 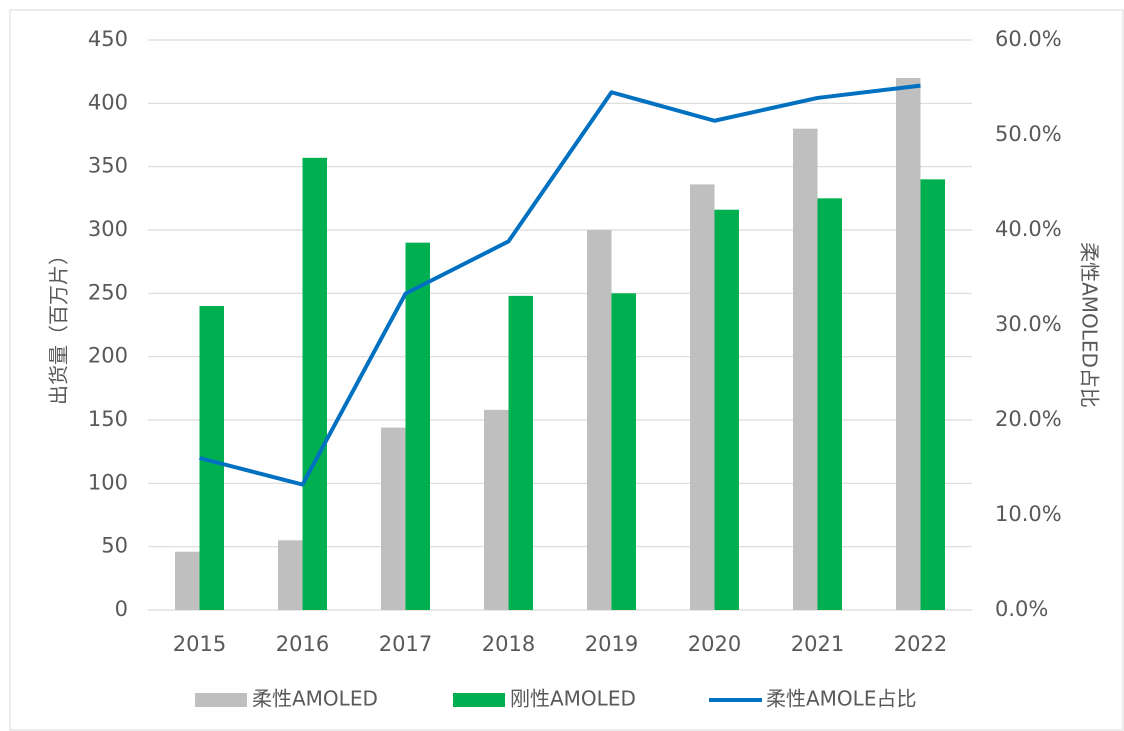 What do you see at coordinates (1028, 419) in the screenshot?
I see `y2-tick-label: 20.0%` at bounding box center [1028, 419].